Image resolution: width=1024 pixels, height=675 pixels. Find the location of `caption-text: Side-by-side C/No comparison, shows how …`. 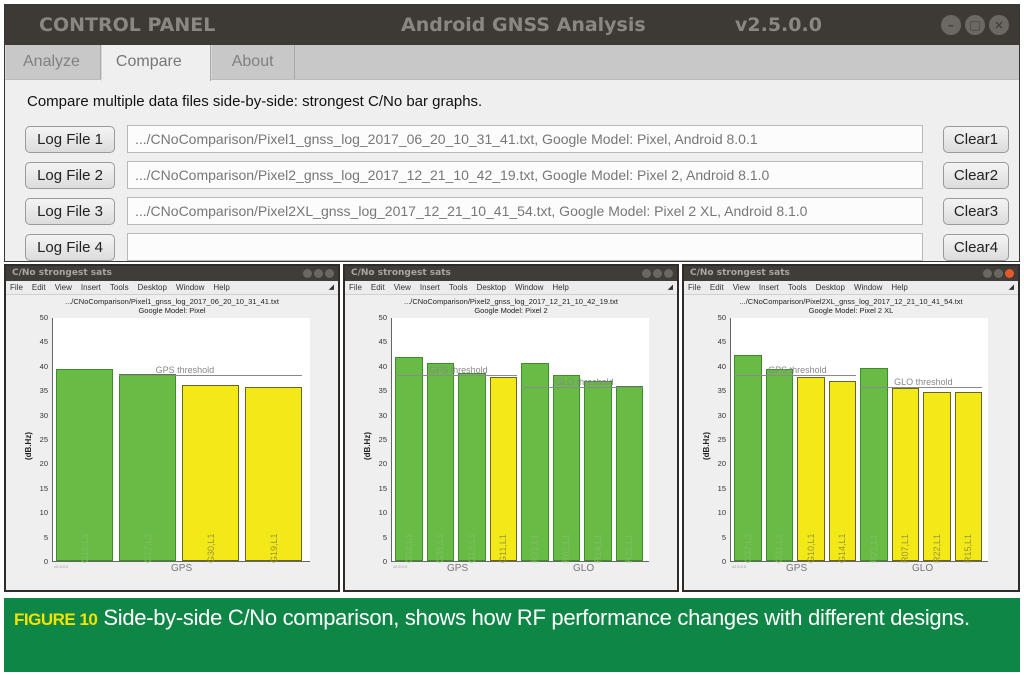

caption-text: Side-by-side C/No comparison, shows how … is located at coordinates (536, 617).